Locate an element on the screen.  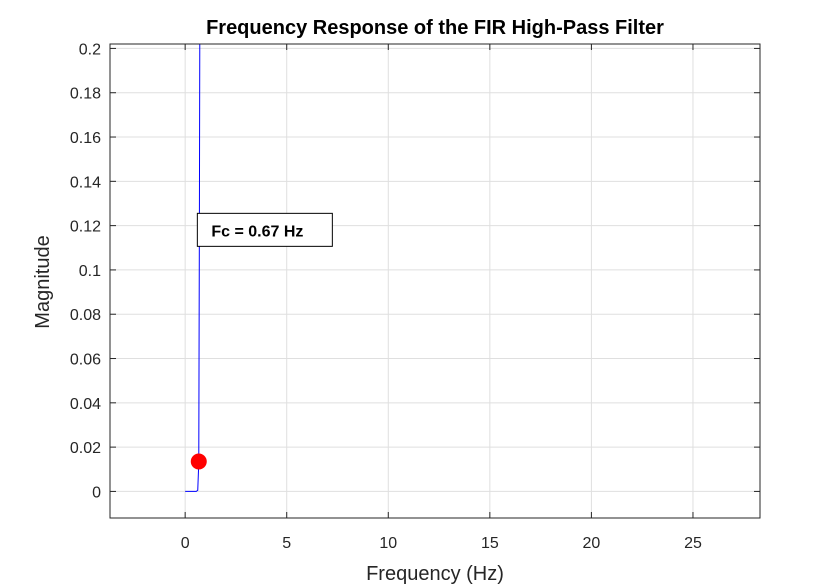
x-axis-label: Frequency (Hz) is located at coordinates (435, 574).